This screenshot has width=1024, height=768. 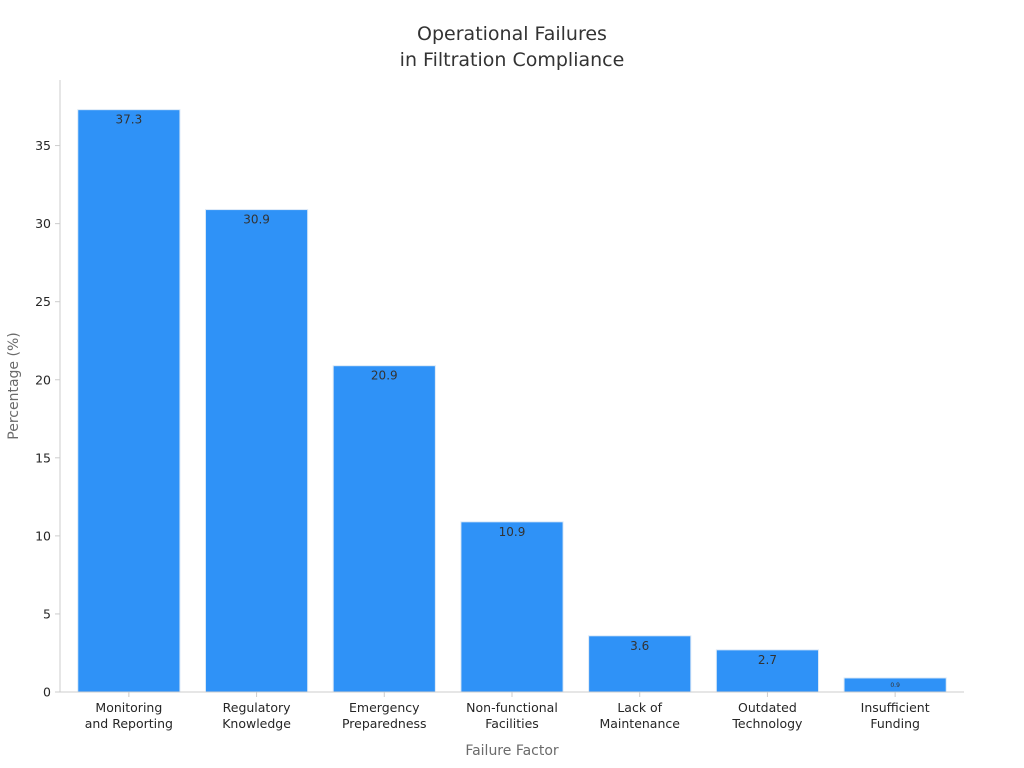 What do you see at coordinates (43, 301) in the screenshot?
I see `y-tick-label-25: 25` at bounding box center [43, 301].